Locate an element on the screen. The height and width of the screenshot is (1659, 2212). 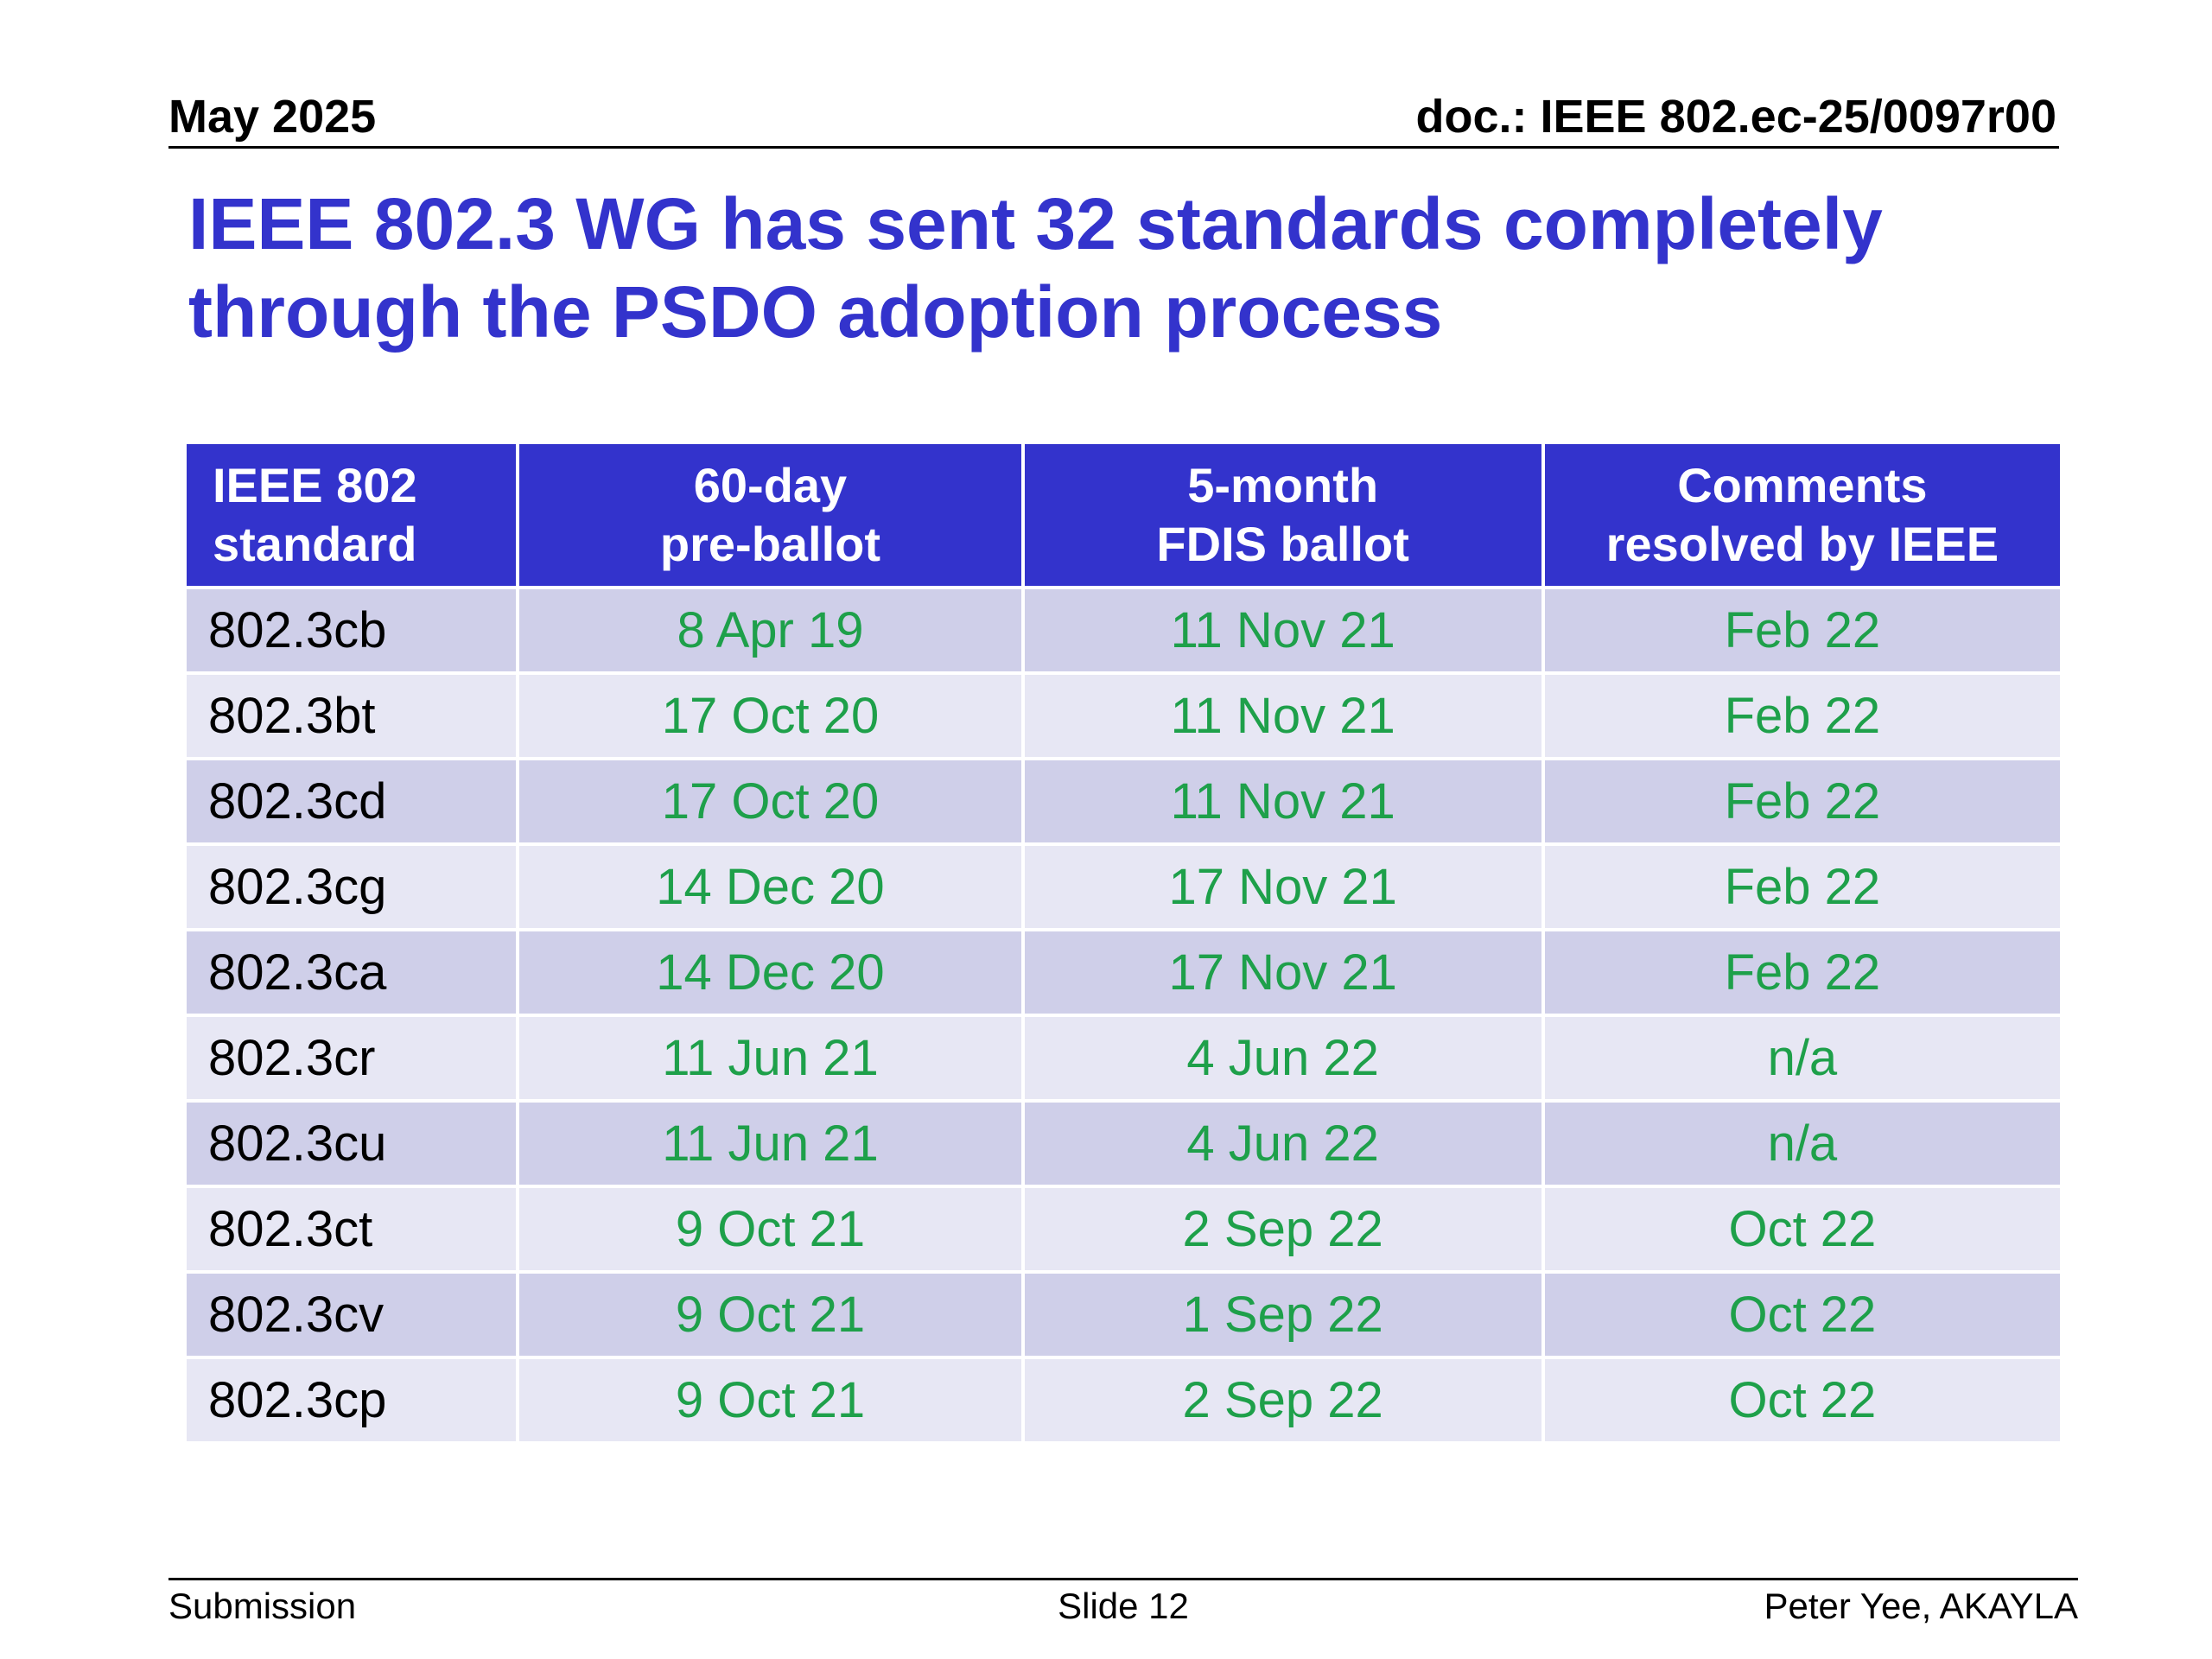
footer-divider is located at coordinates (1123, 1579).